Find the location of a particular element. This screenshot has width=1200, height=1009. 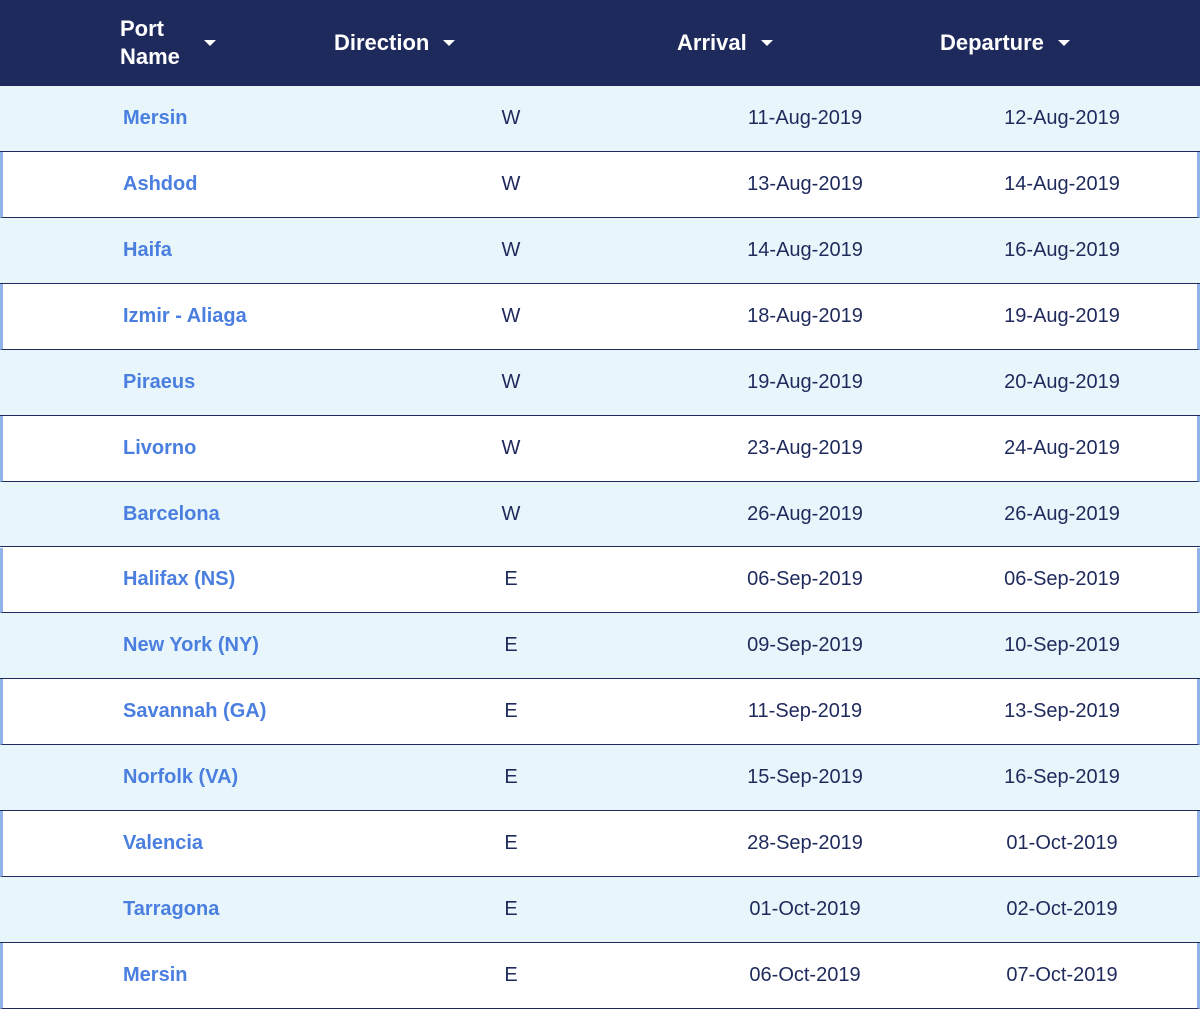

table-cell: 13-Sep-2019 is located at coordinates (1062, 711).